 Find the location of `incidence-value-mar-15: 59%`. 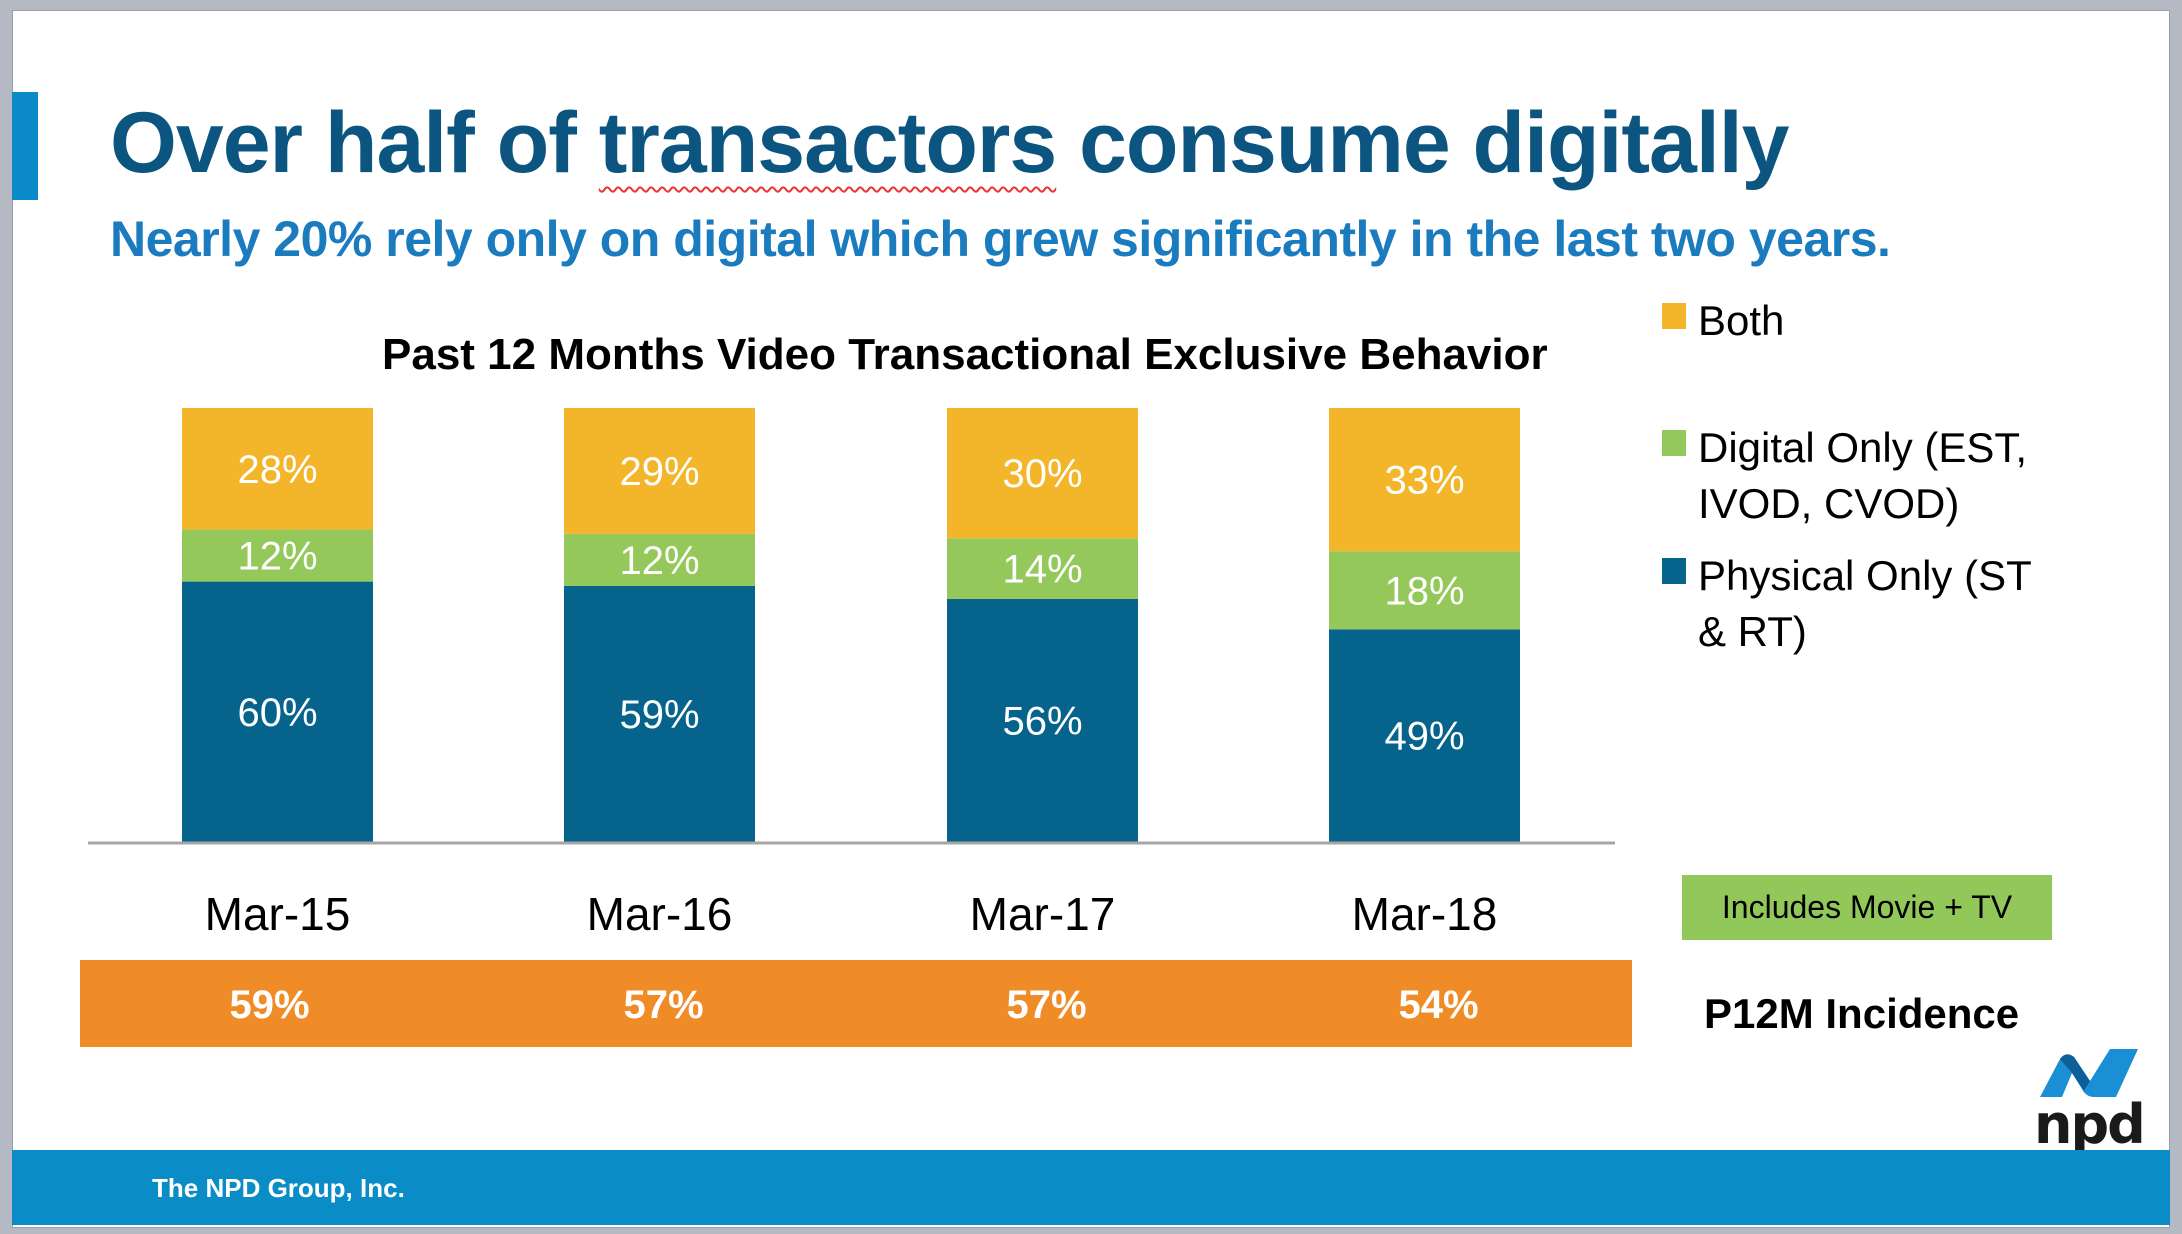

incidence-value-mar-15: 59% is located at coordinates (269, 1005).